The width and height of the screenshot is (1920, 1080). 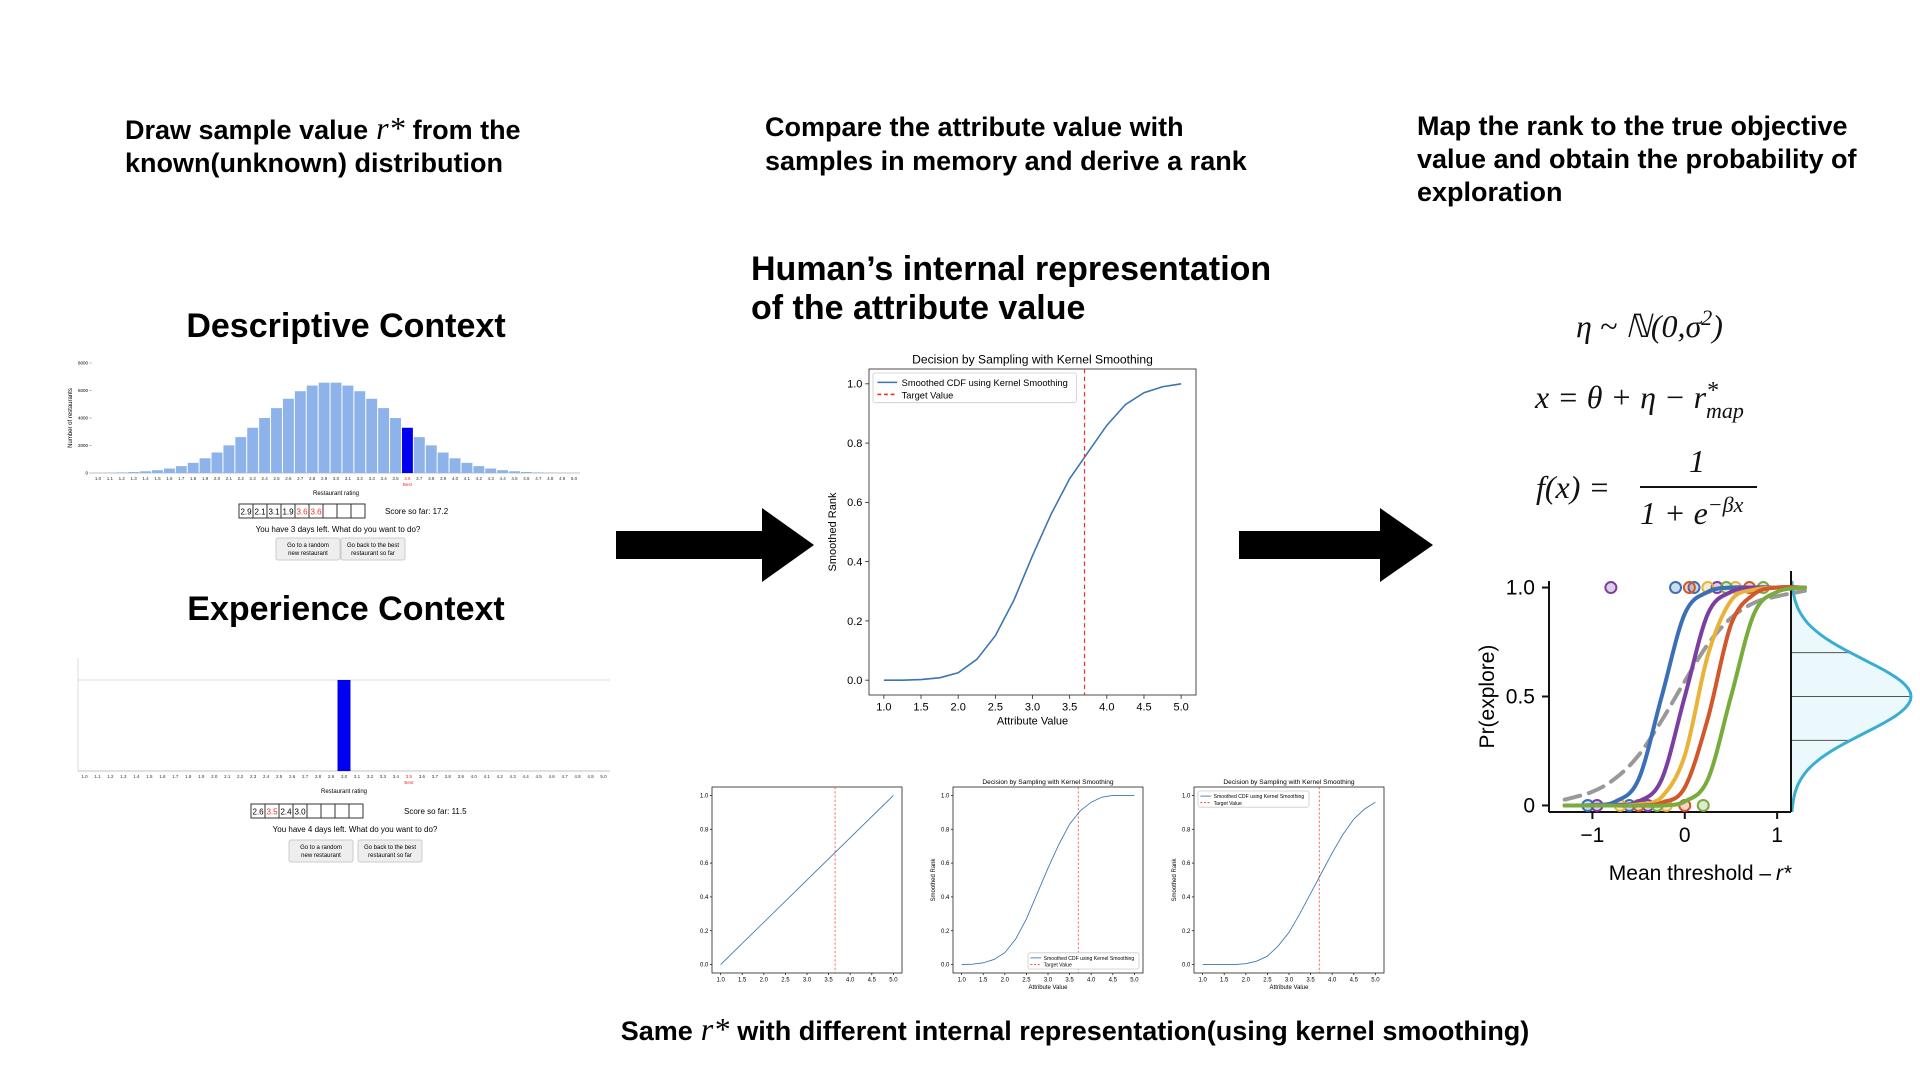 What do you see at coordinates (264, 478) in the screenshot?
I see `x-tick-label: 2.4` at bounding box center [264, 478].